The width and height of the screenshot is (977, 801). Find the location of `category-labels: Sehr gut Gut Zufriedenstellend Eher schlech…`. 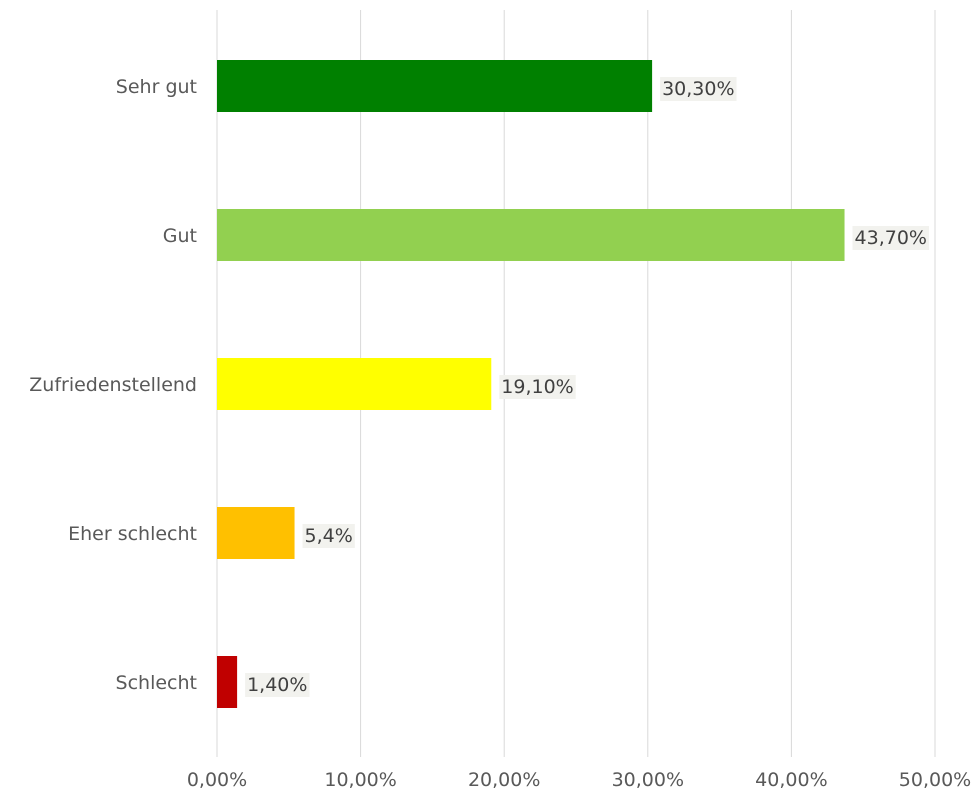

category-labels: Sehr gut Gut Zufriedenstellend Eher schlech… is located at coordinates (113, 385).